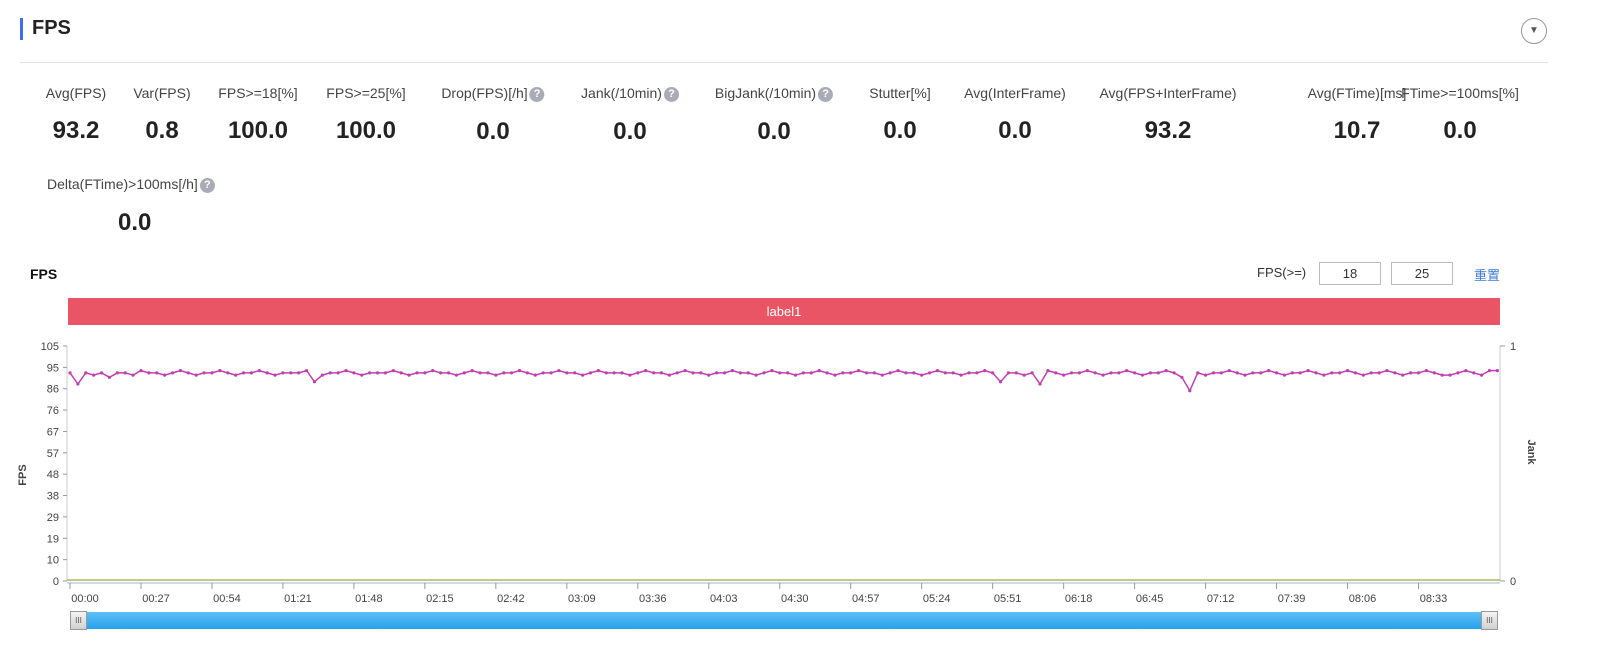  I want to click on x-tick-label: 07:39, so click(1292, 599).